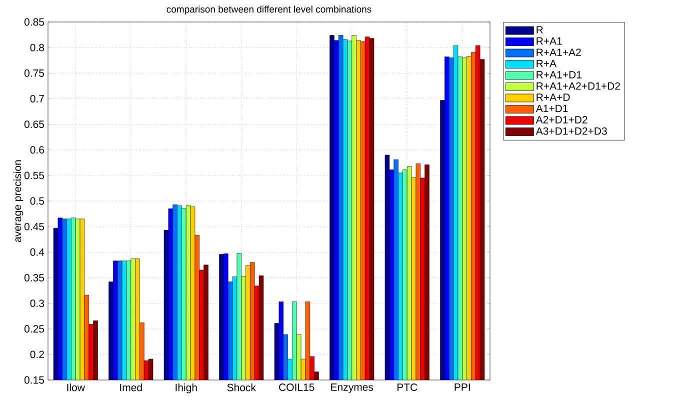 This screenshot has height=406, width=682. What do you see at coordinates (34, 124) in the screenshot?
I see `y-tick-label: 0.65` at bounding box center [34, 124].